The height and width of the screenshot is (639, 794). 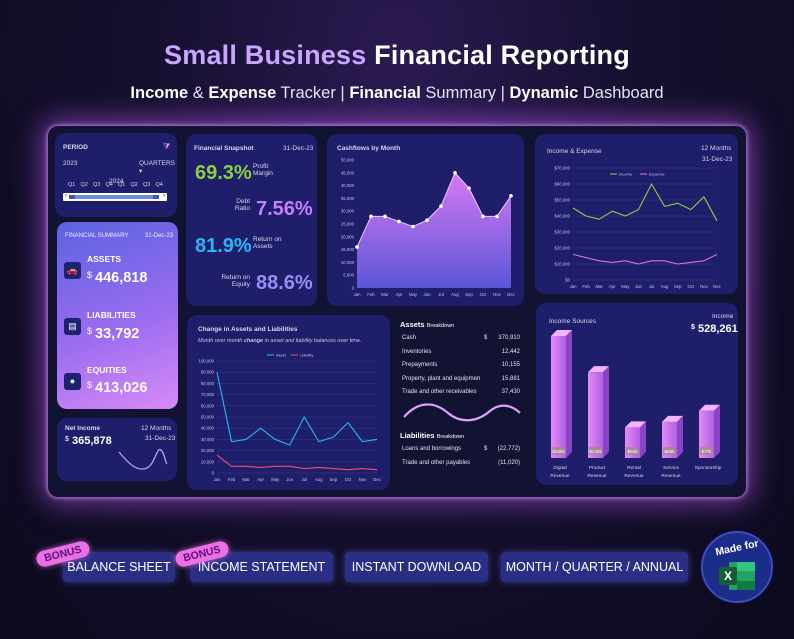 I want to click on liabilities-breakdown-title: Liabilities Breakdown, so click(x=432, y=435).